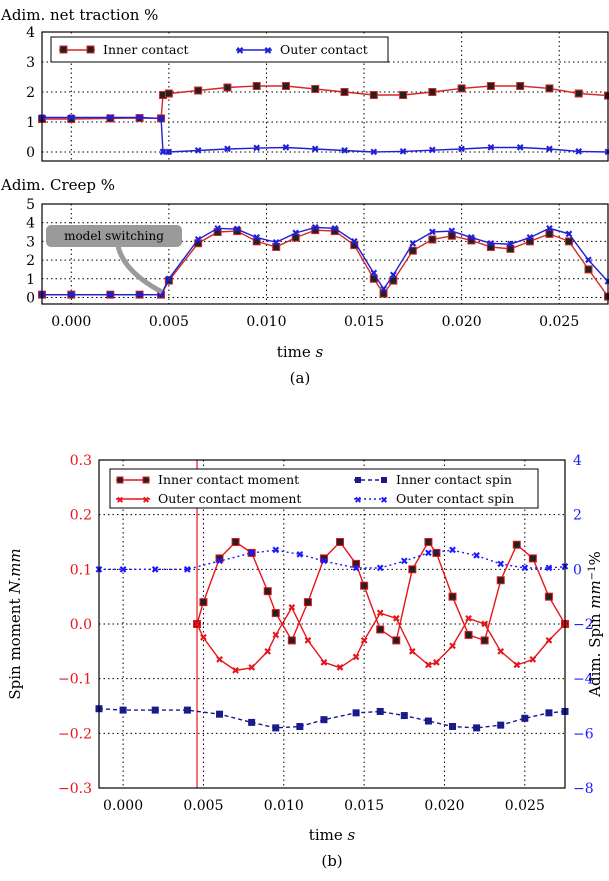  What do you see at coordinates (75, 680) in the screenshot?
I see `y-tick-label: −0.1` at bounding box center [75, 680].